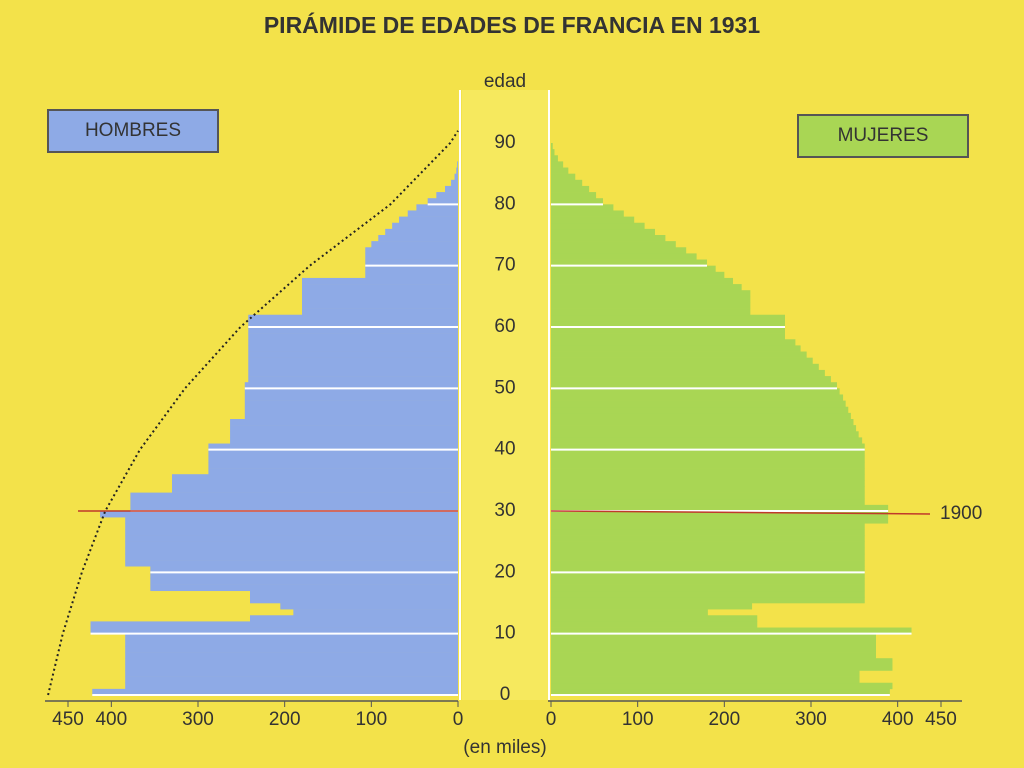 The height and width of the screenshot is (768, 1024). What do you see at coordinates (724, 719) in the screenshot?
I see `x-tick-label: 200` at bounding box center [724, 719].